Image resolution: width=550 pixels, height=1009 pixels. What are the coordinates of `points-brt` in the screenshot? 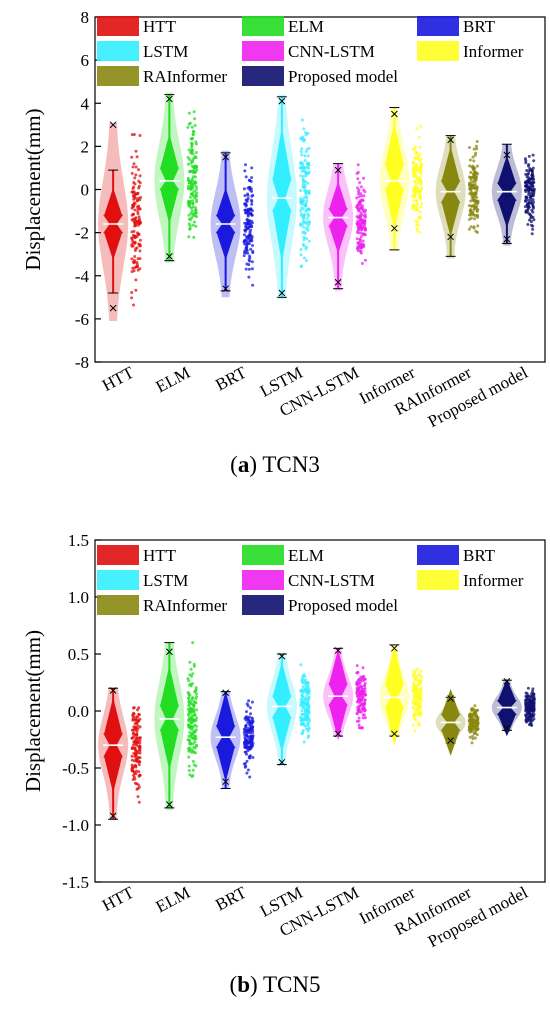 It's located at (248, 739).